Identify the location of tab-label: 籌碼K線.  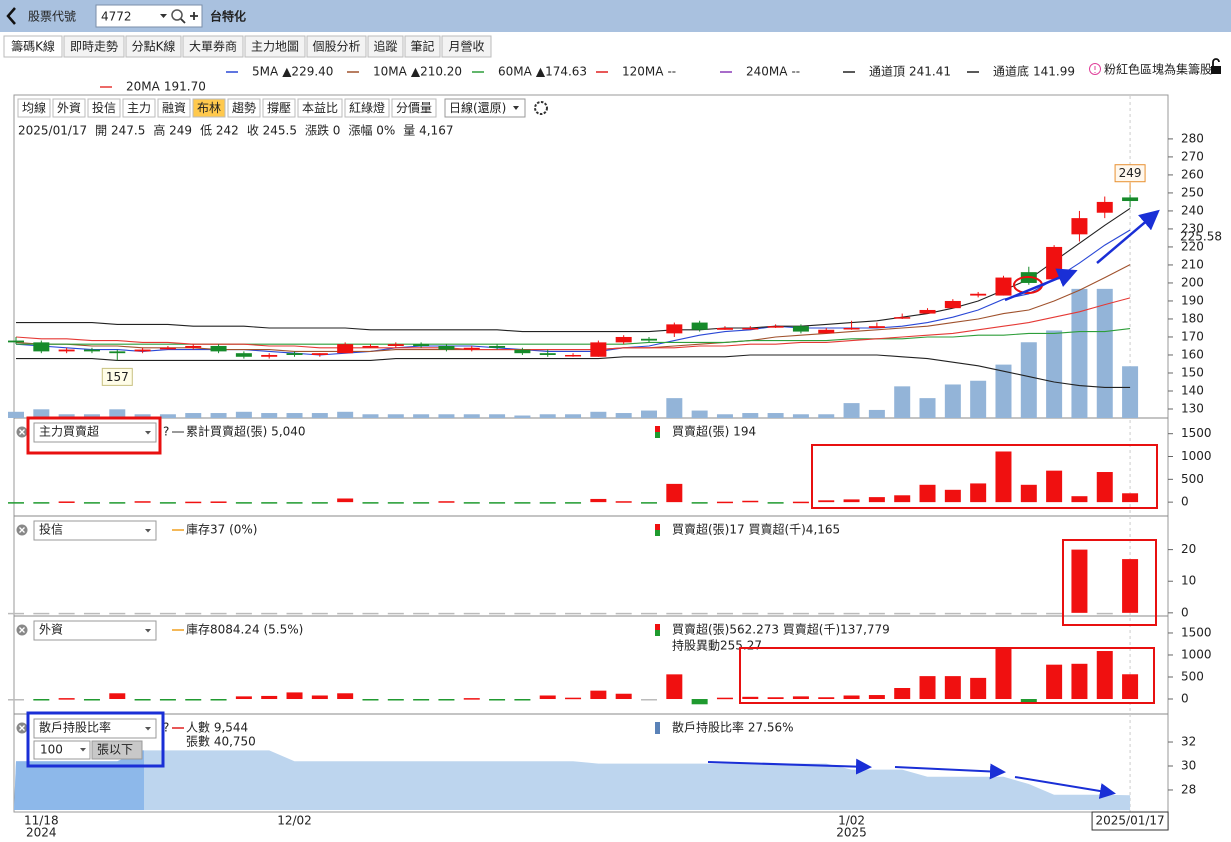
(33, 46).